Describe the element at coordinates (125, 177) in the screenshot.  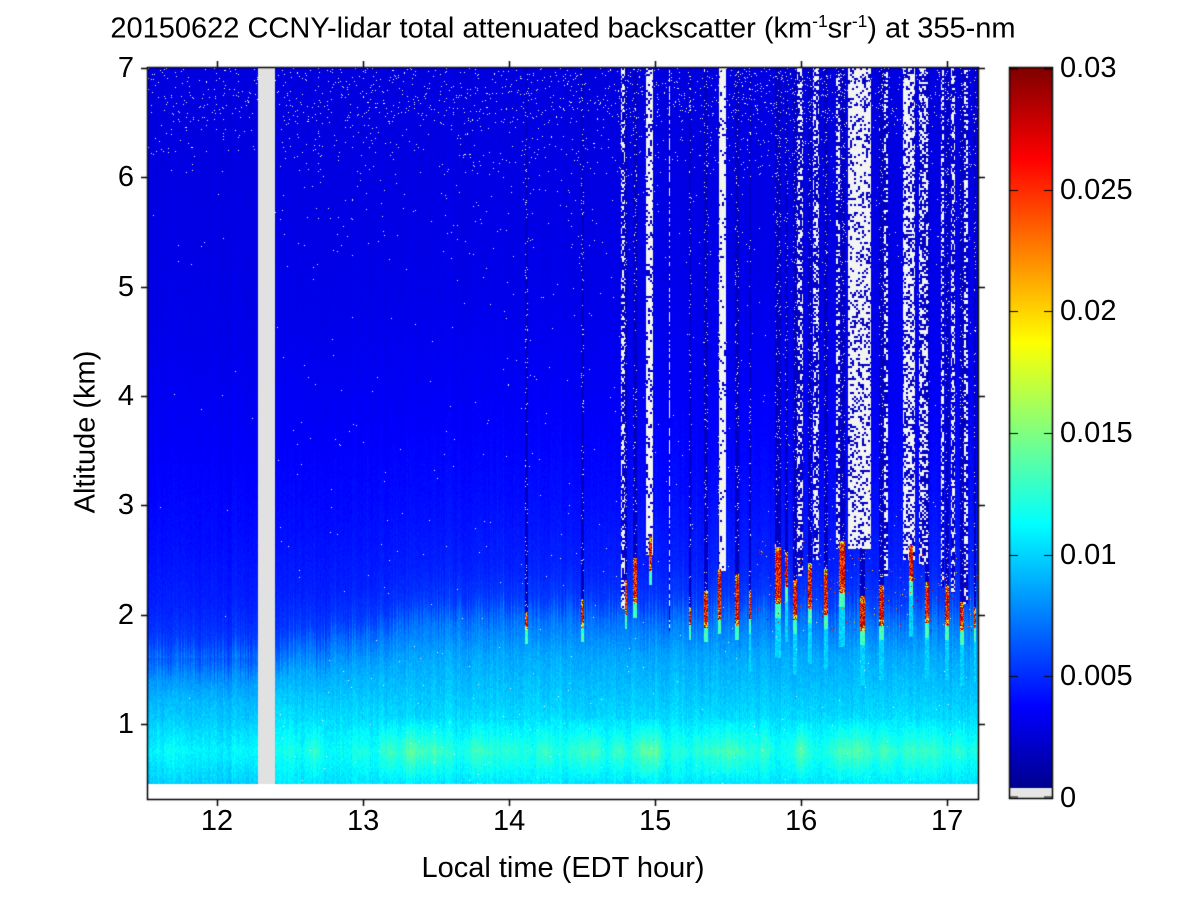
I see `y-tick-label: 6` at that location.